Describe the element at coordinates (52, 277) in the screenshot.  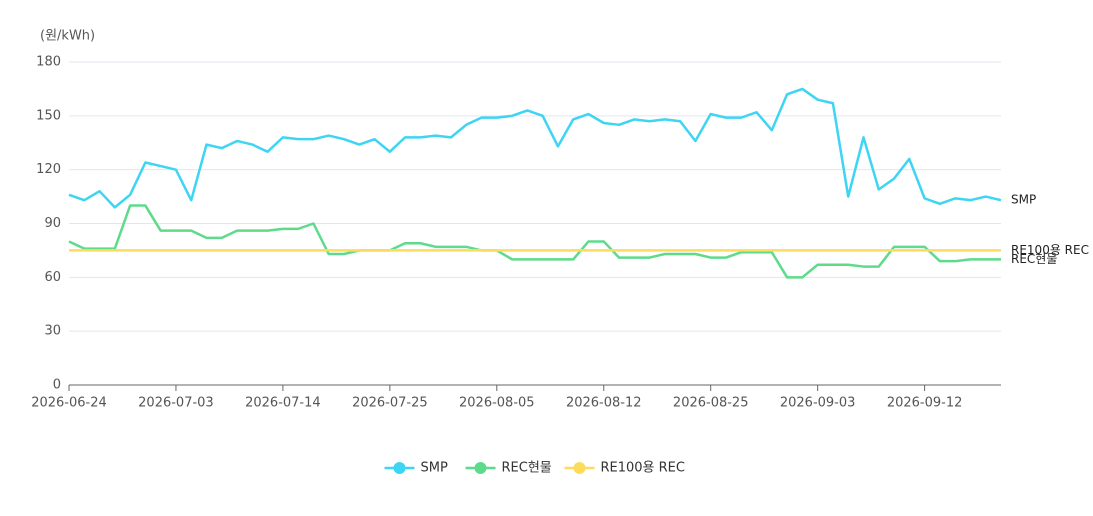
I see `y-tick-label: 60` at that location.